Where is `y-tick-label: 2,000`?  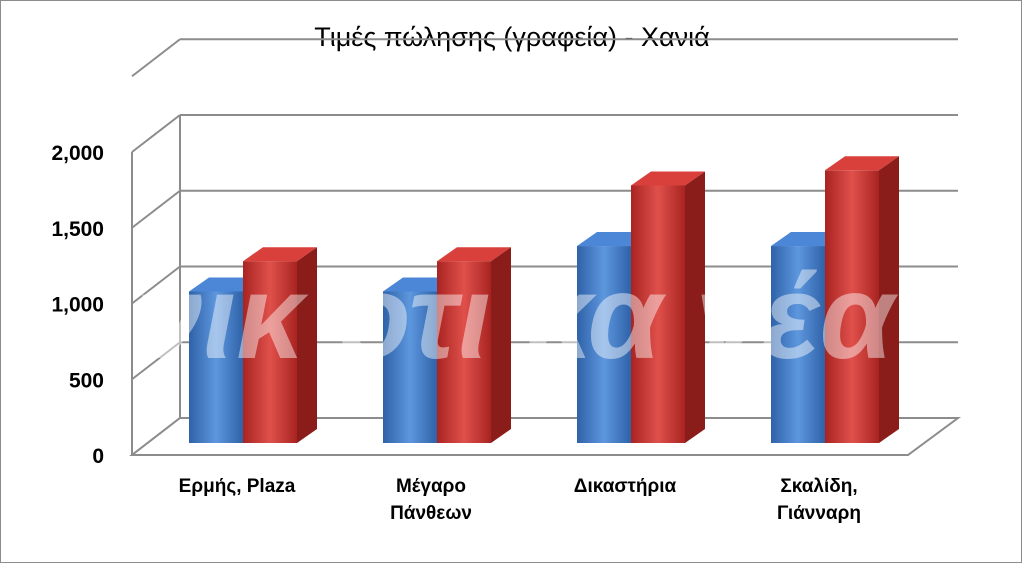 y-tick-label: 2,000 is located at coordinates (77, 153).